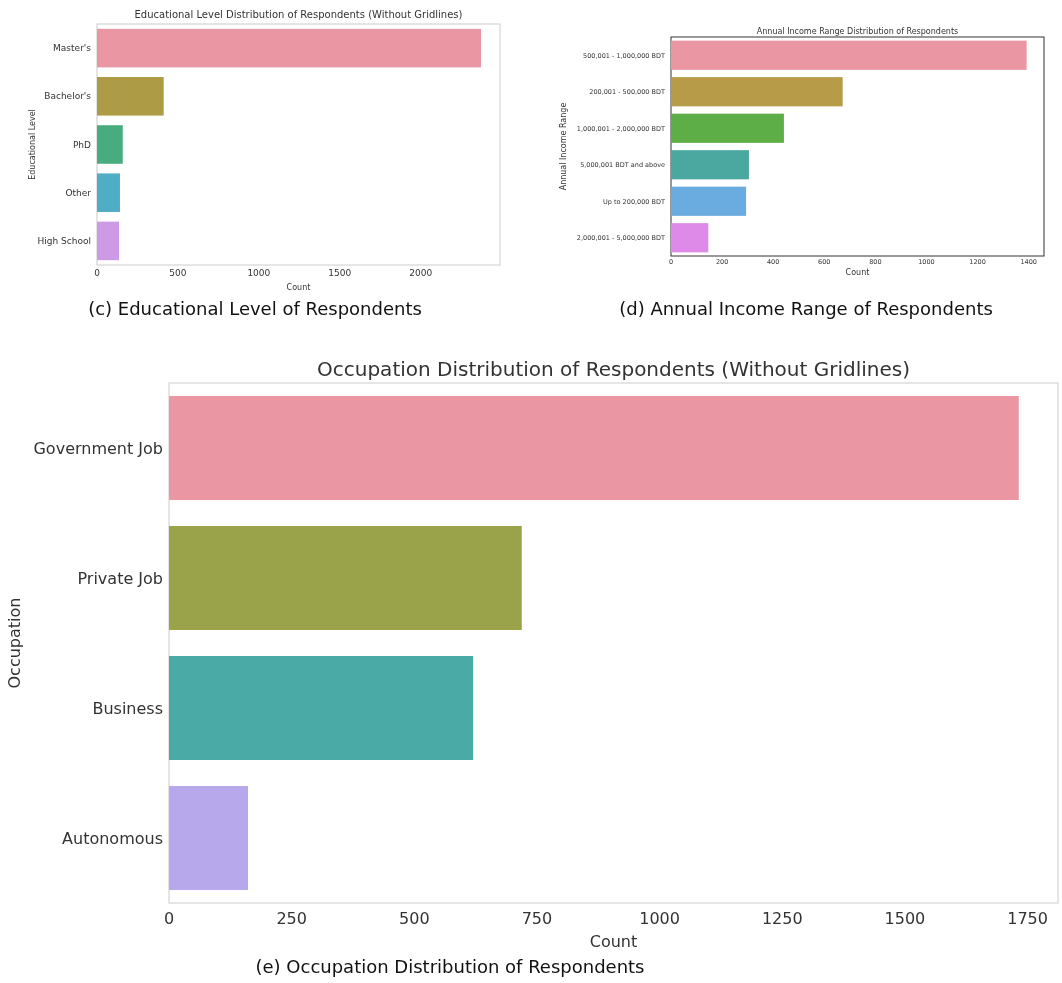 The width and height of the screenshot is (1062, 983). I want to click on y-tick-label: PhD, so click(82, 144).